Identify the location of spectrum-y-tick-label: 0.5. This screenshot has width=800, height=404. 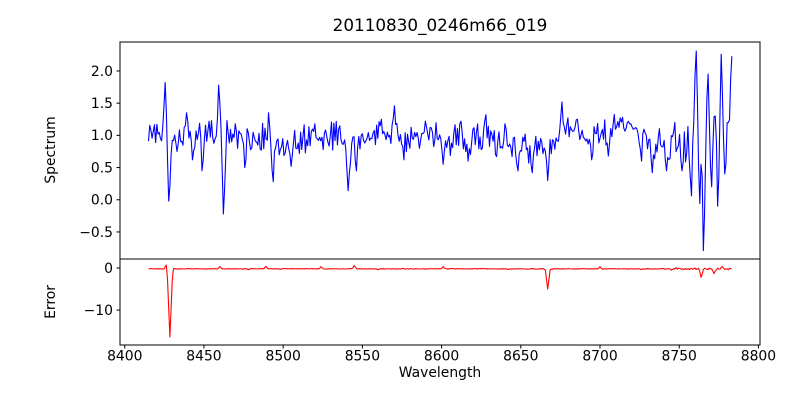
(102, 168).